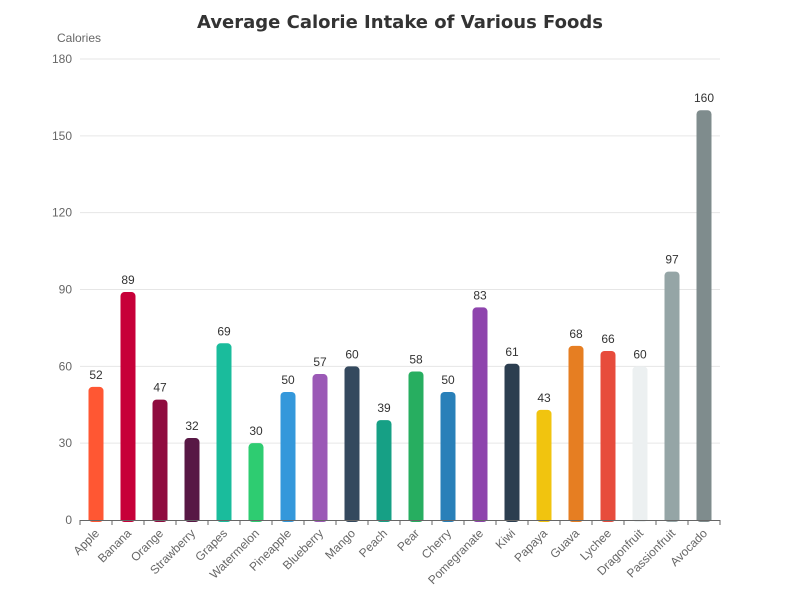 The width and height of the screenshot is (800, 600). I want to click on y-tick-label: 180, so click(62, 59).